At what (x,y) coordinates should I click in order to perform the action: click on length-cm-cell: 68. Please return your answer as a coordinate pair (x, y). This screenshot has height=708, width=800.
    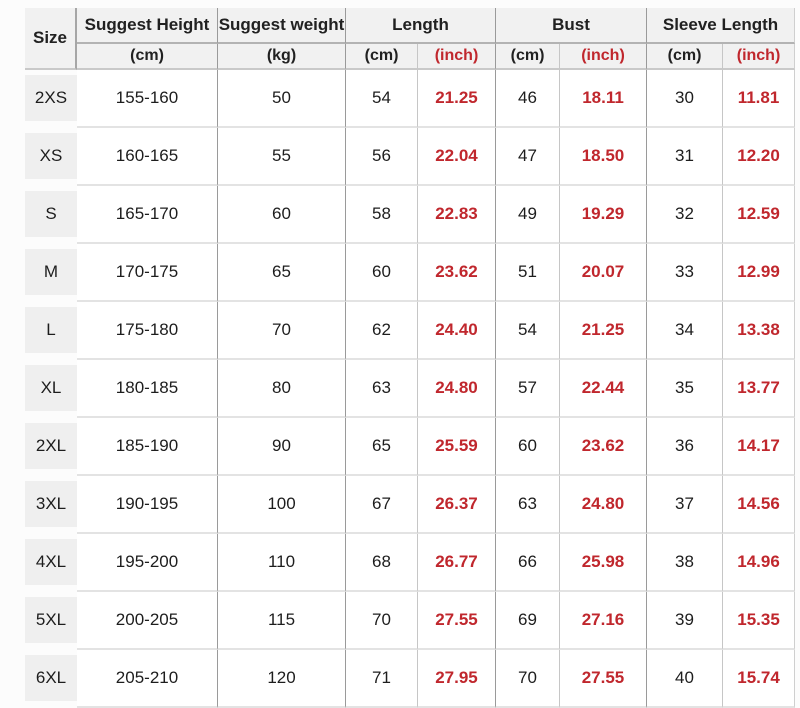
    Looking at the image, I should click on (382, 563).